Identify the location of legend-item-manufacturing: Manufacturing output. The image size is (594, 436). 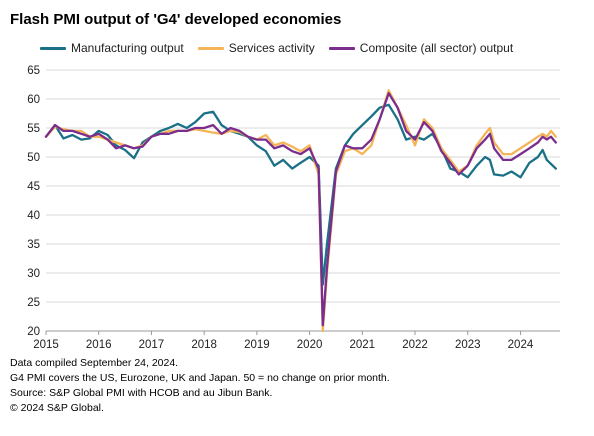
(112, 48).